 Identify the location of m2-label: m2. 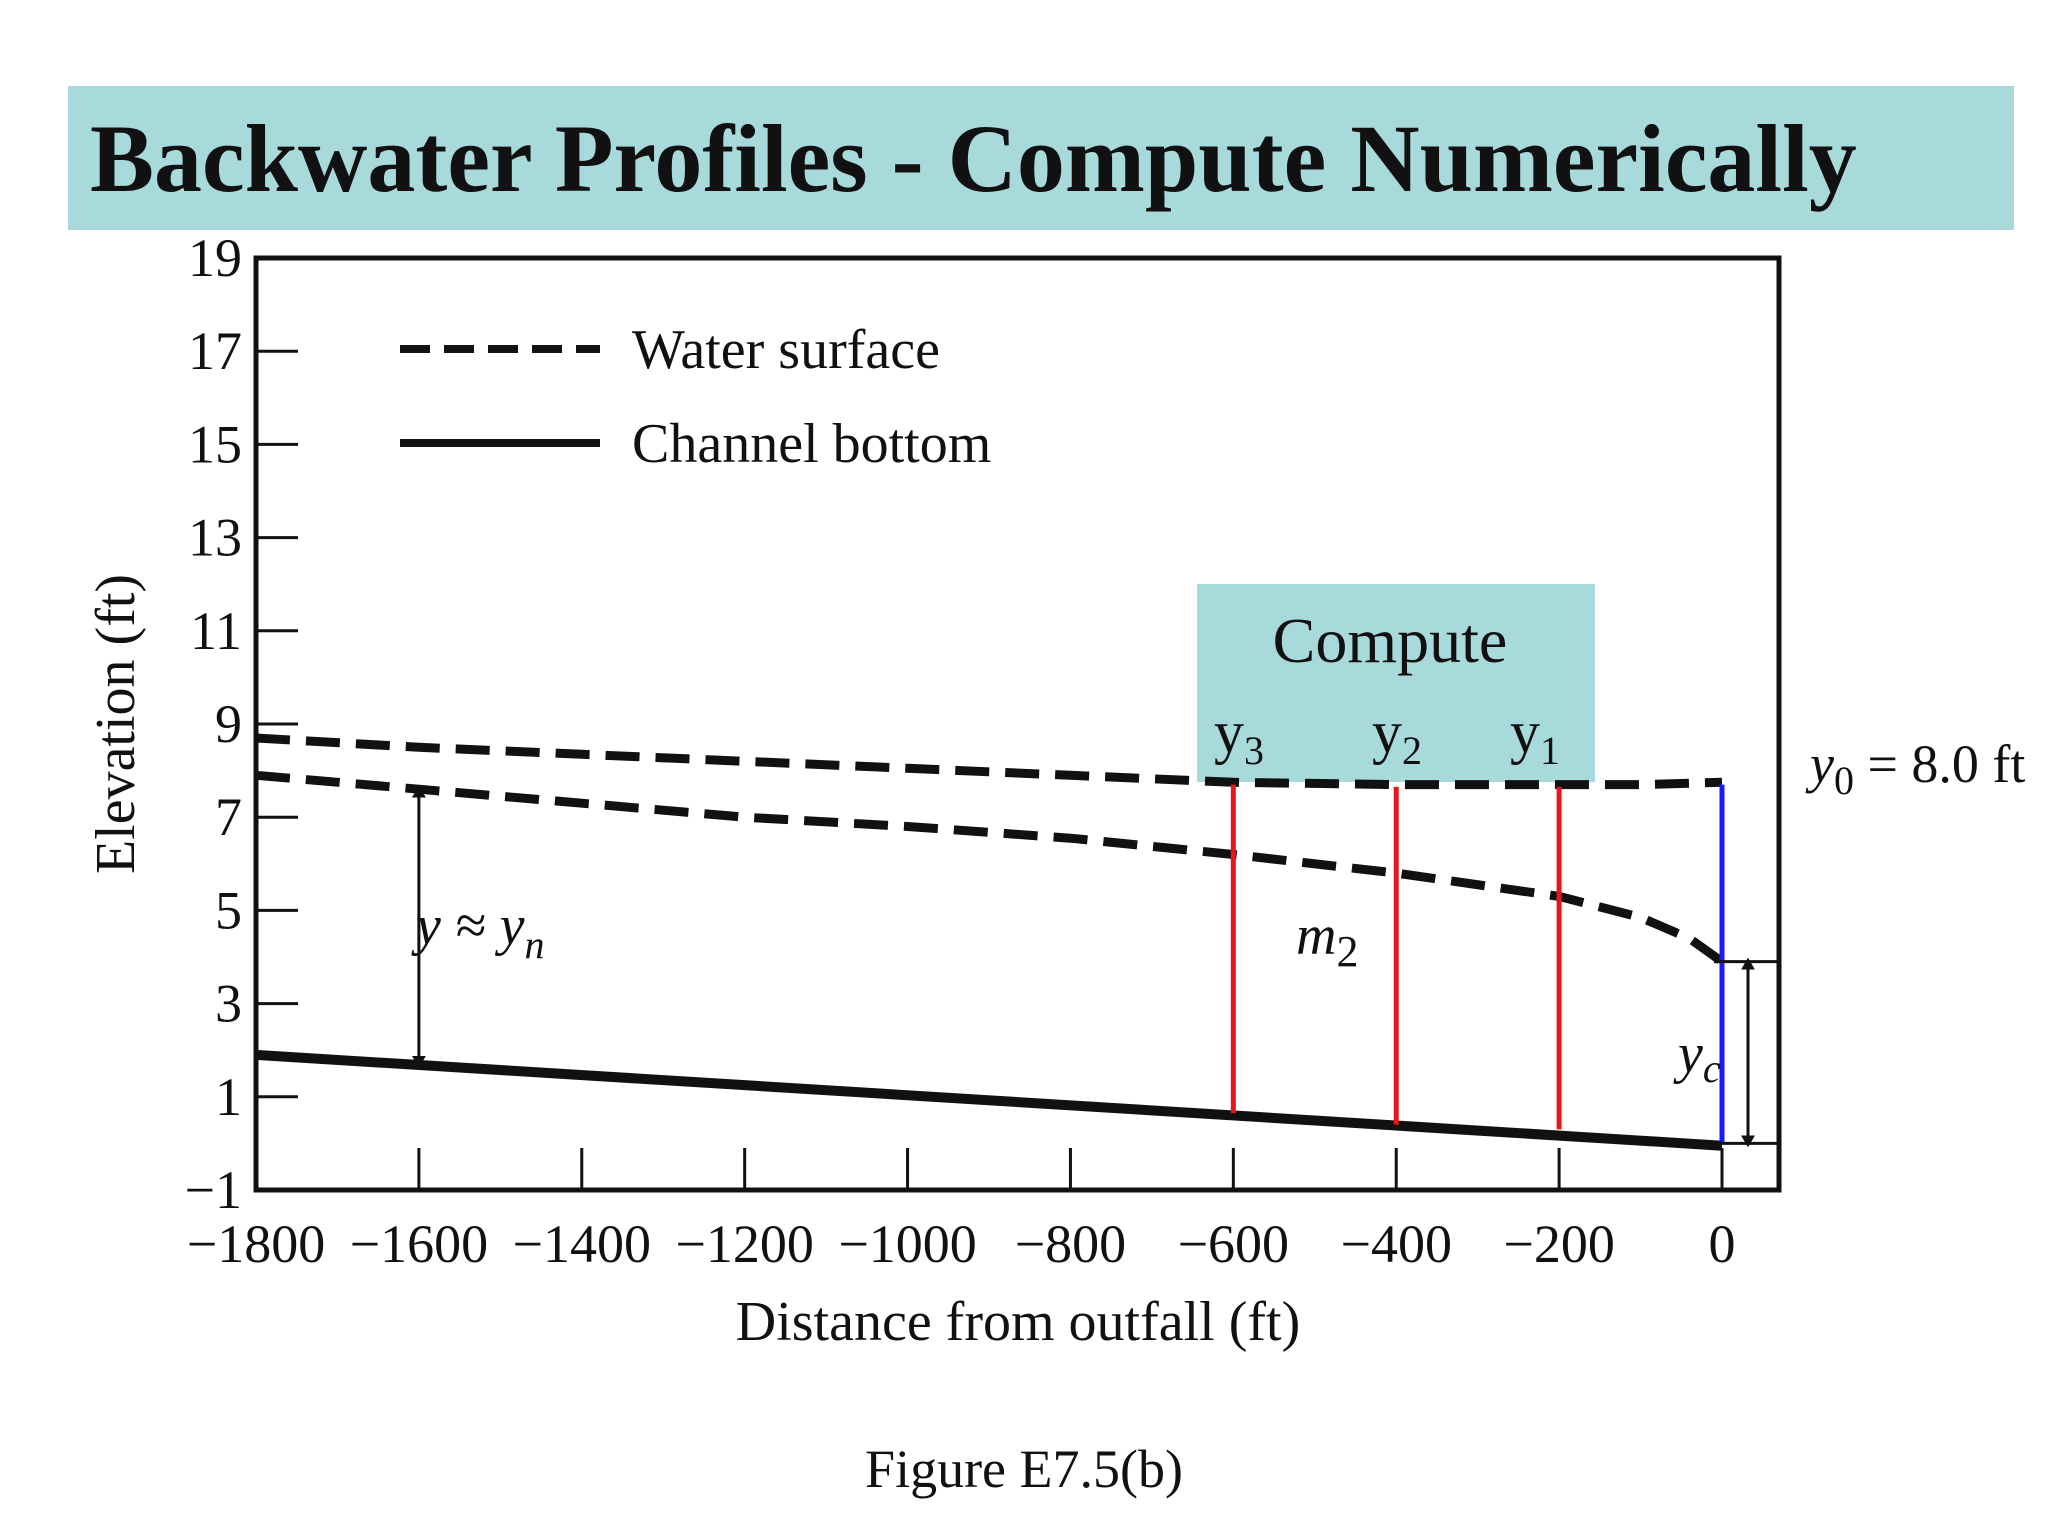
(1327, 940).